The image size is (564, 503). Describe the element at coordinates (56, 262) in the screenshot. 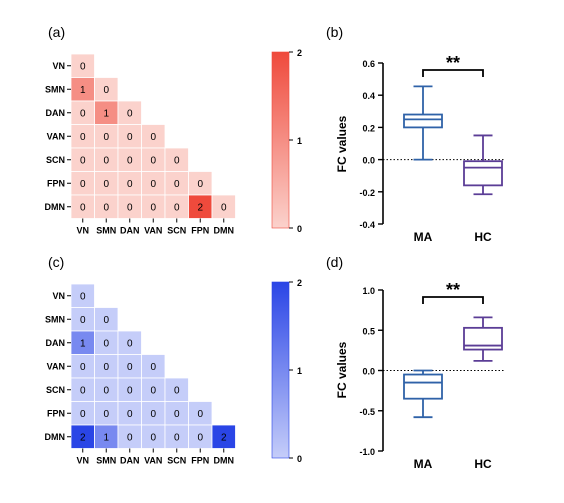

I see `panel-label-c: (c)` at that location.